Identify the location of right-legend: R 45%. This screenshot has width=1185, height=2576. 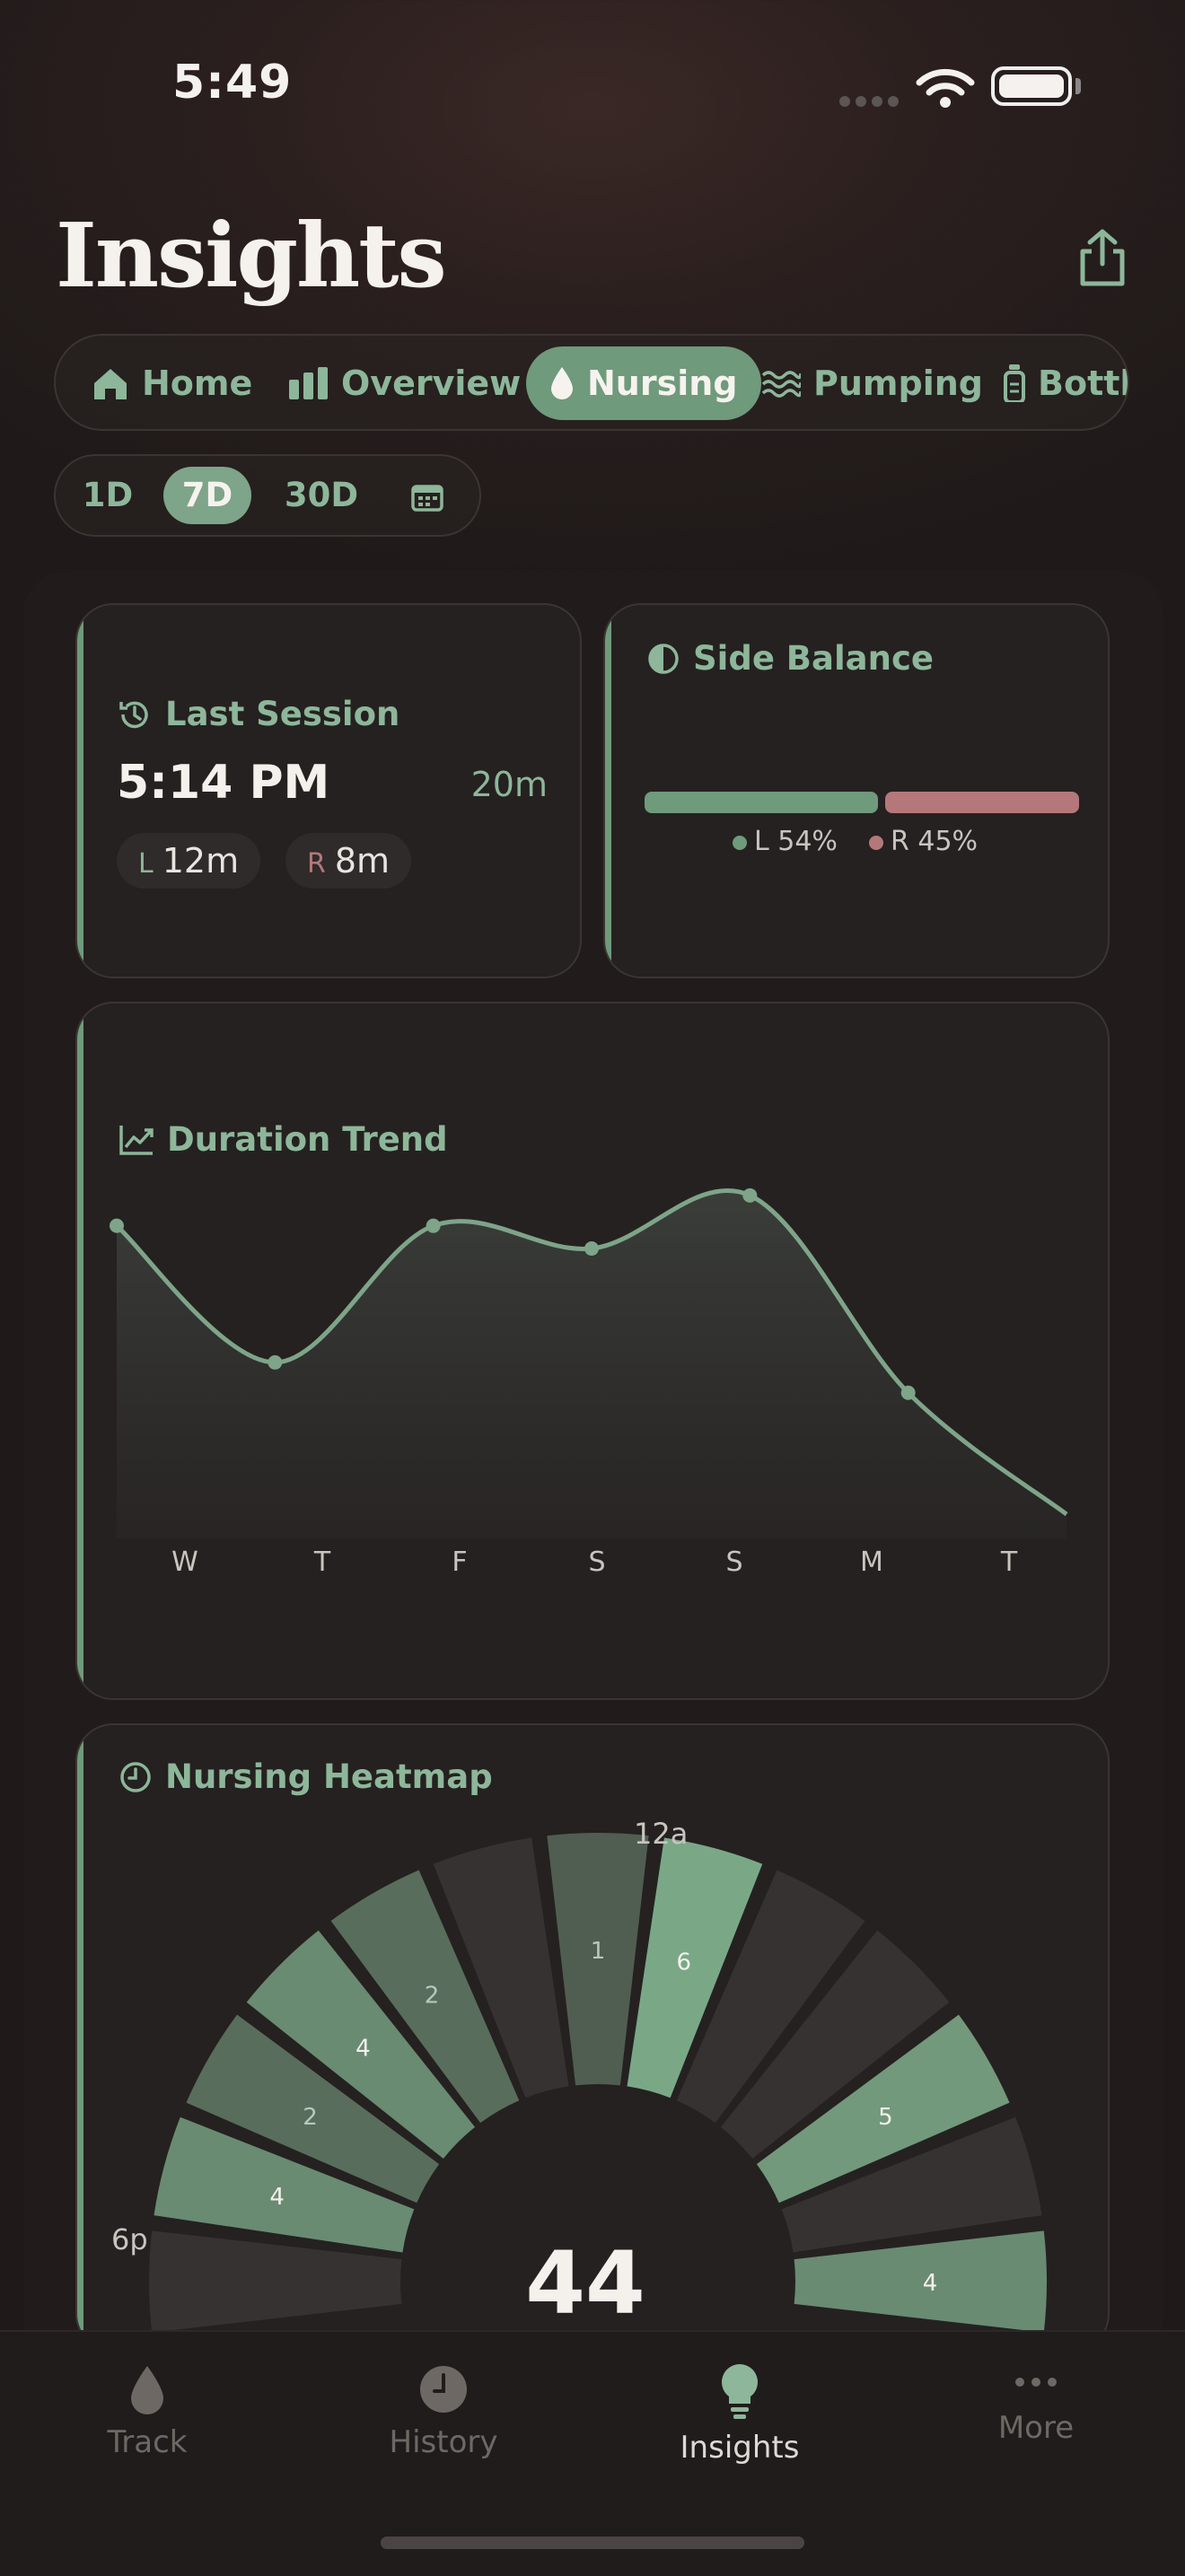
(923, 841).